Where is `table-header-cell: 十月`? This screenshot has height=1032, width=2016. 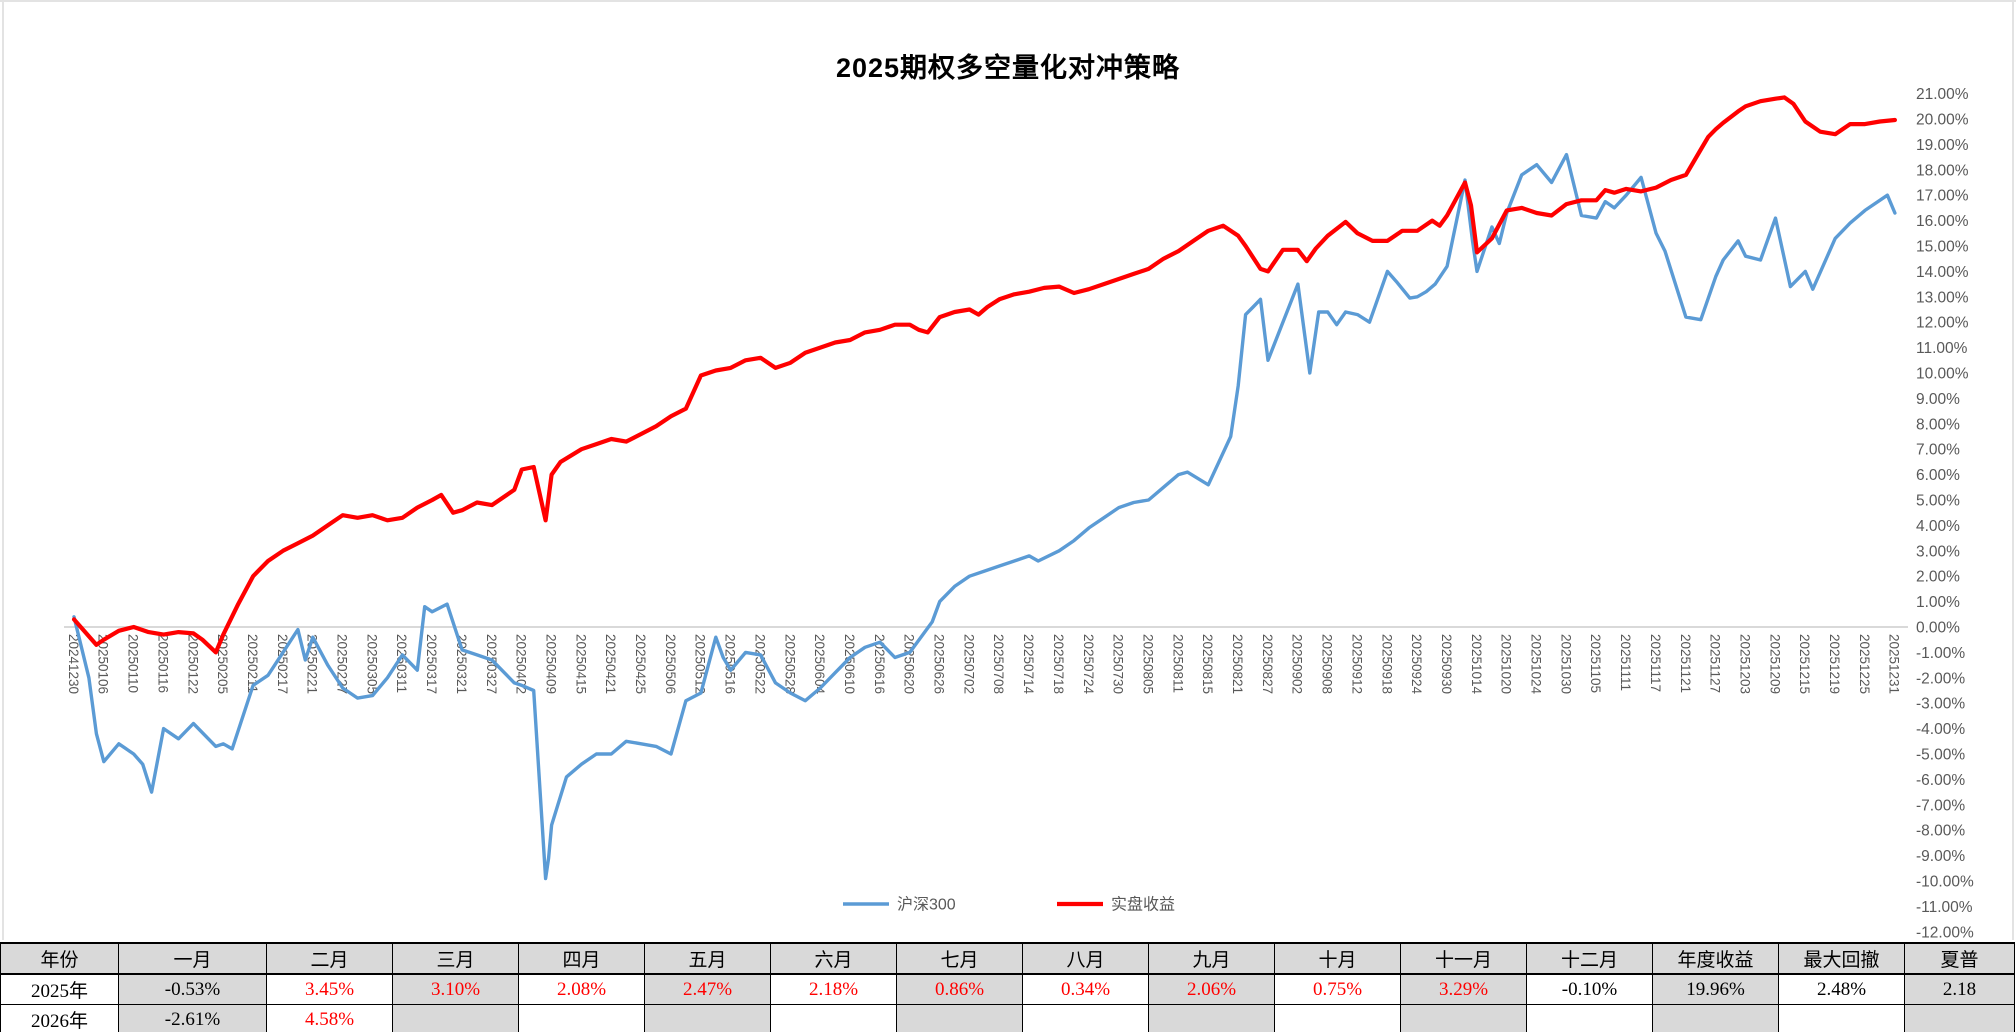 table-header-cell: 十月 is located at coordinates (1337, 958).